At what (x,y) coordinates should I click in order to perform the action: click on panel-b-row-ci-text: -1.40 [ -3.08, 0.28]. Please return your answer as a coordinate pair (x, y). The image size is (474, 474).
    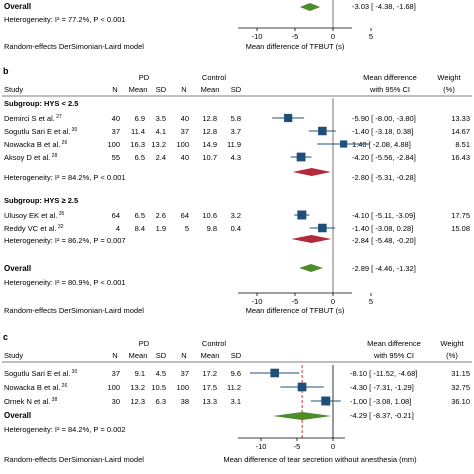
    Looking at the image, I should click on (382, 228).